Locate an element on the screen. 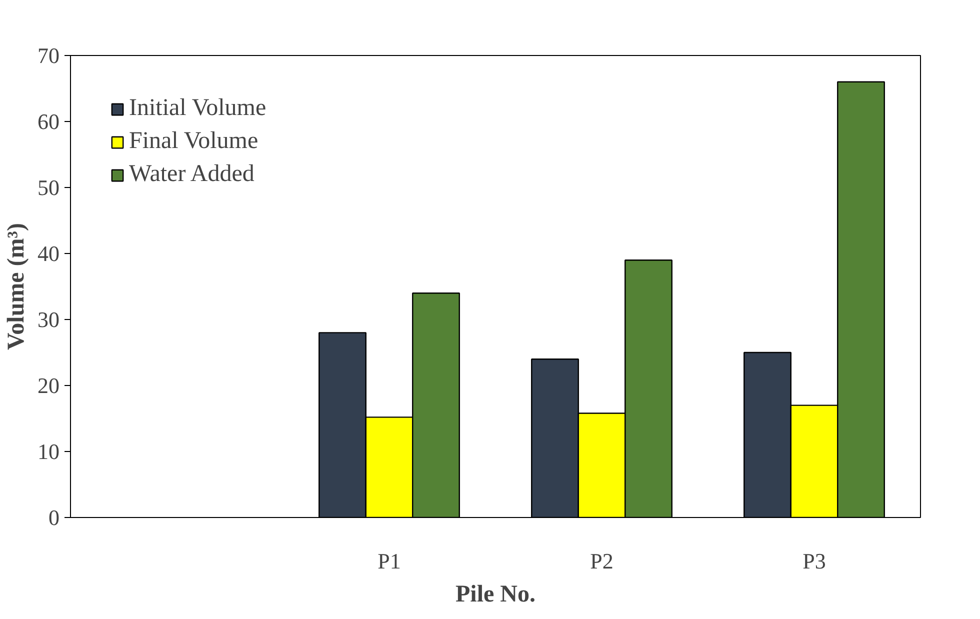 This screenshot has height=619, width=980. x-tick-label: P1 is located at coordinates (389, 561).